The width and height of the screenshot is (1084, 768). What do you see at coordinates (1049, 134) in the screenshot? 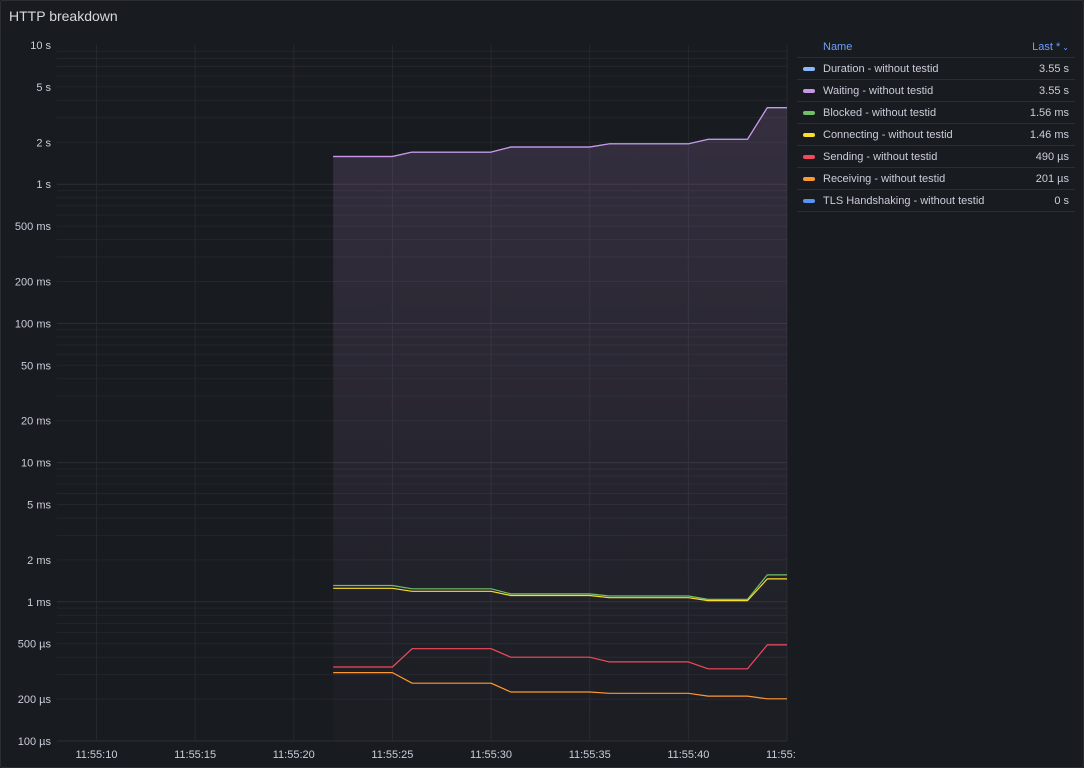
I see `legend-item-value: 1.46 ms` at bounding box center [1049, 134].